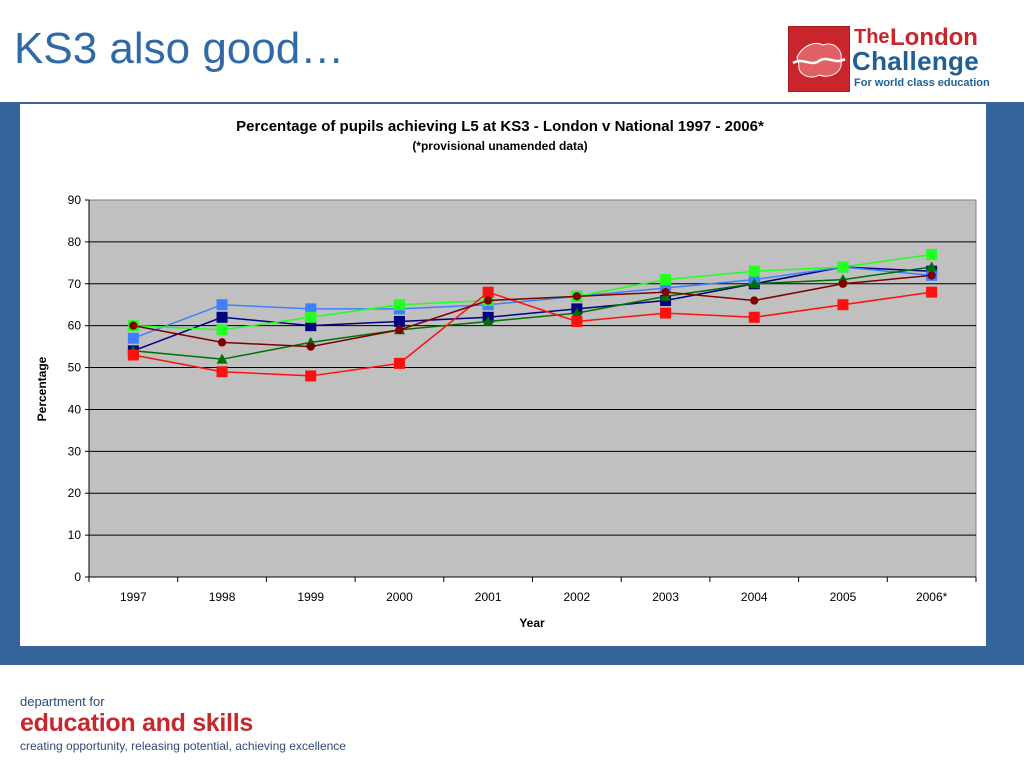  I want to click on x-tick-label: 2000, so click(399, 597).